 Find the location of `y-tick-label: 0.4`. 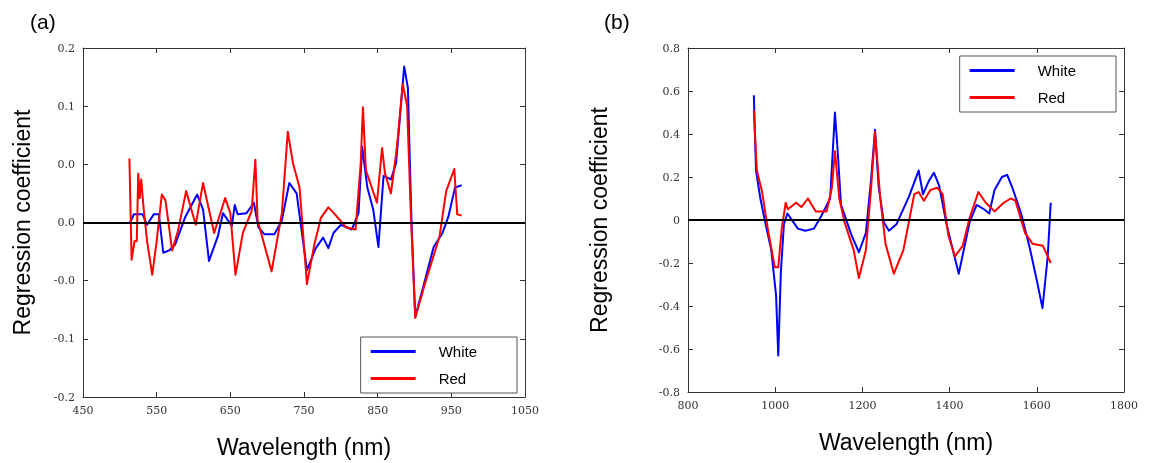

y-tick-label: 0.4 is located at coordinates (671, 134).